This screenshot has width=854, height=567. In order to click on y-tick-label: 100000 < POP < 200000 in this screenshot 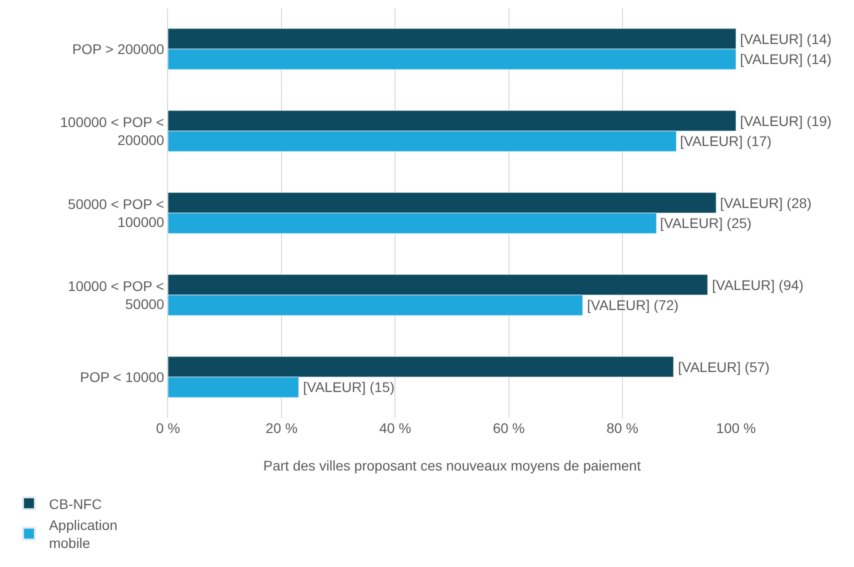, I will do `click(112, 131)`.